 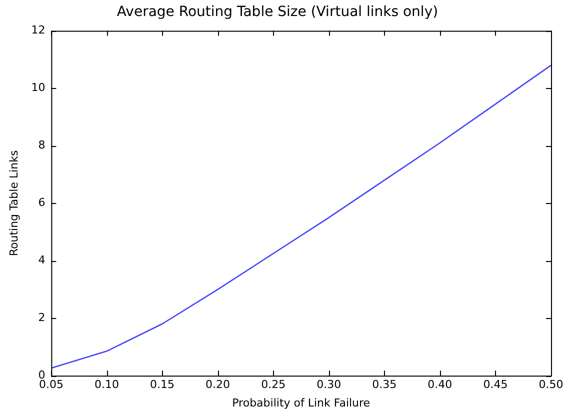 I want to click on x-tick-label: 0.10, so click(x=106, y=385).